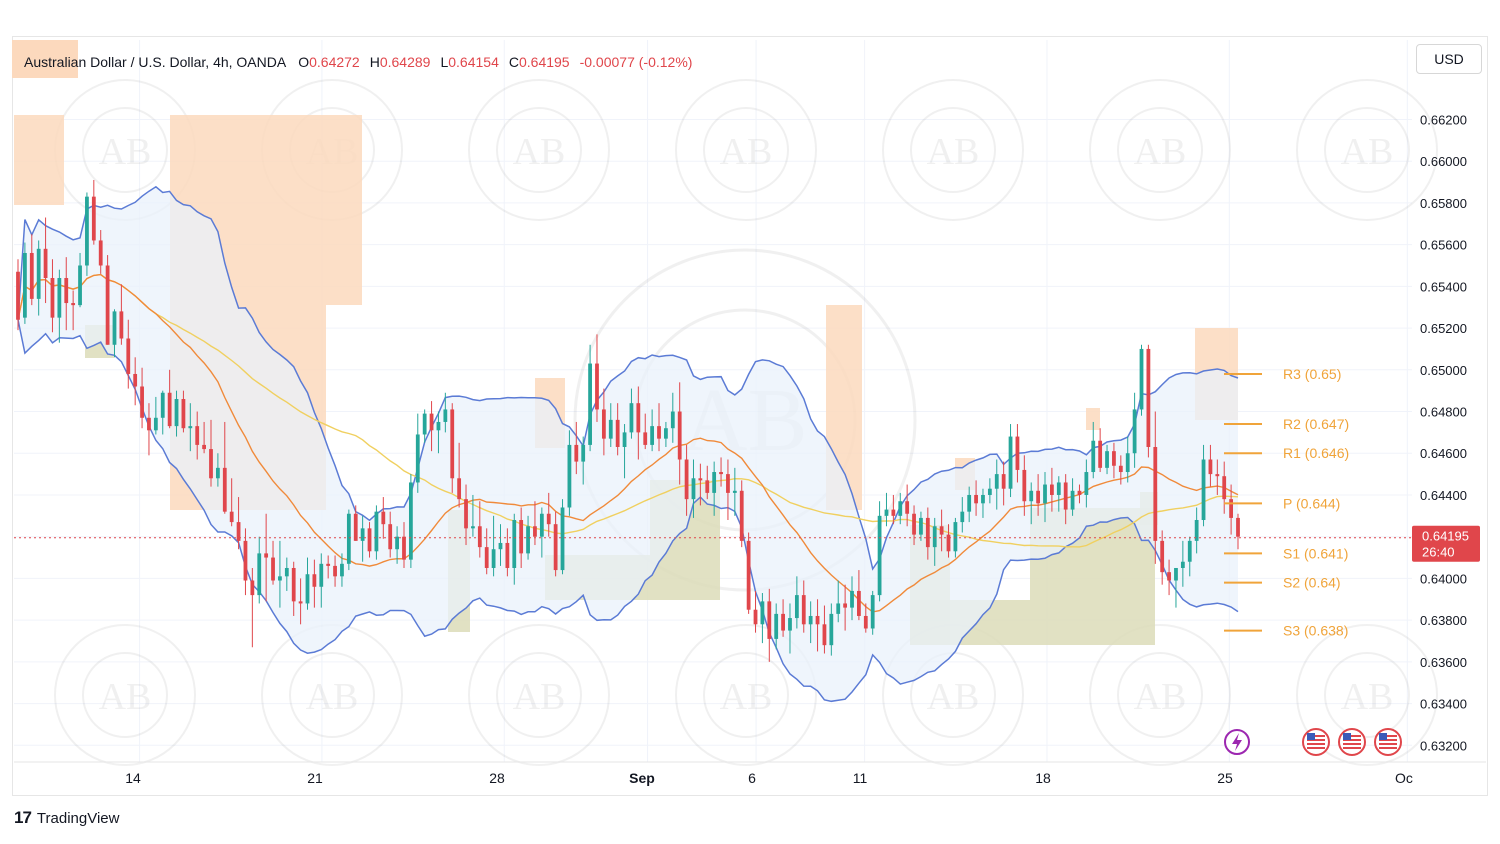 The width and height of the screenshot is (1500, 844). I want to click on tradingview-brand: 17 TradingView, so click(66, 818).